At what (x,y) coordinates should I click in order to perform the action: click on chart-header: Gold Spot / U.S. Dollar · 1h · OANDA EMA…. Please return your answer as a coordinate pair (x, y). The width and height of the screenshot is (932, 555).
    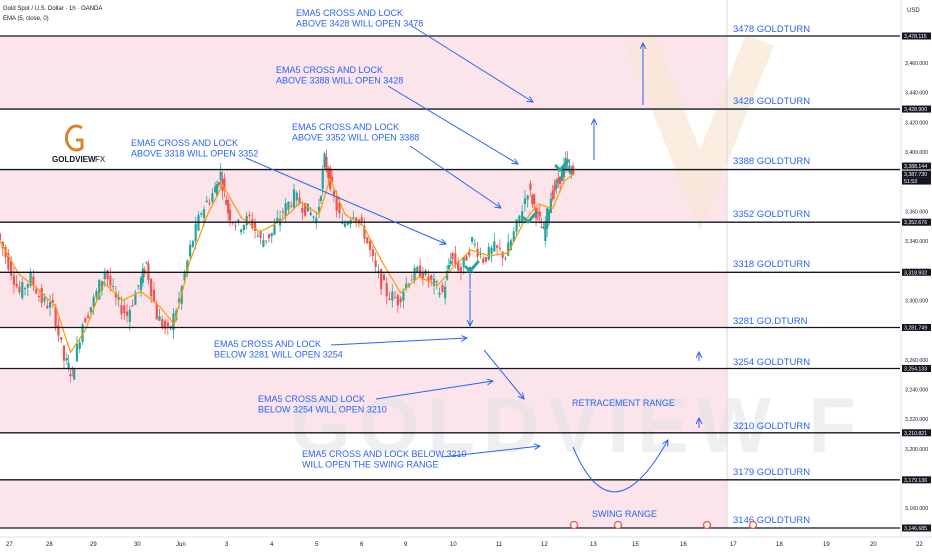
    Looking at the image, I should click on (52, 14).